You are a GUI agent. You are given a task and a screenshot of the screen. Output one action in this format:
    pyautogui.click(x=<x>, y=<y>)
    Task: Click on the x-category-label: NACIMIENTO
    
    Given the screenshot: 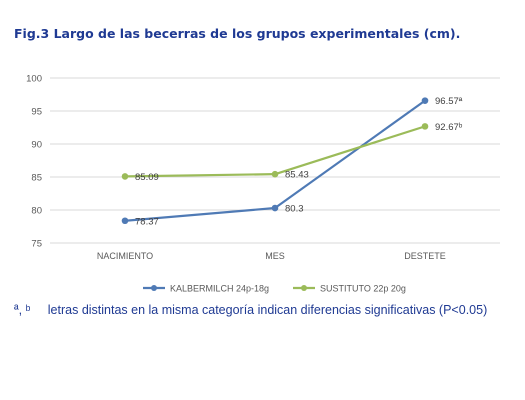 What is the action you would take?
    pyautogui.click(x=125, y=256)
    